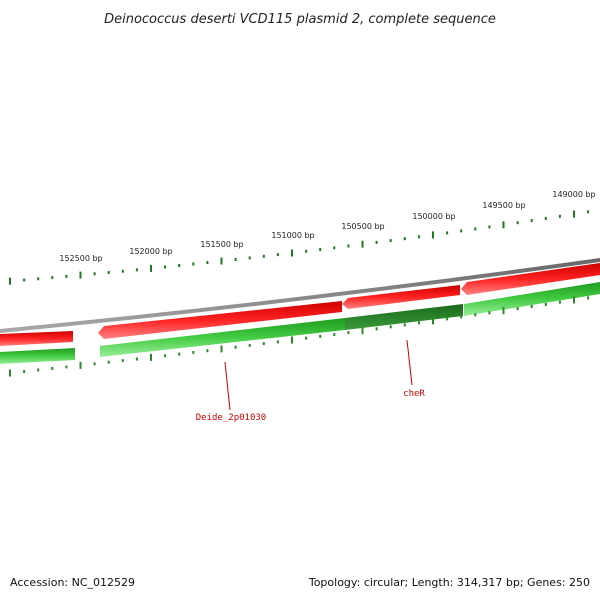 This screenshot has width=600, height=600. Describe the element at coordinates (300, 295) in the screenshot. I see `backbone-strand` at that location.